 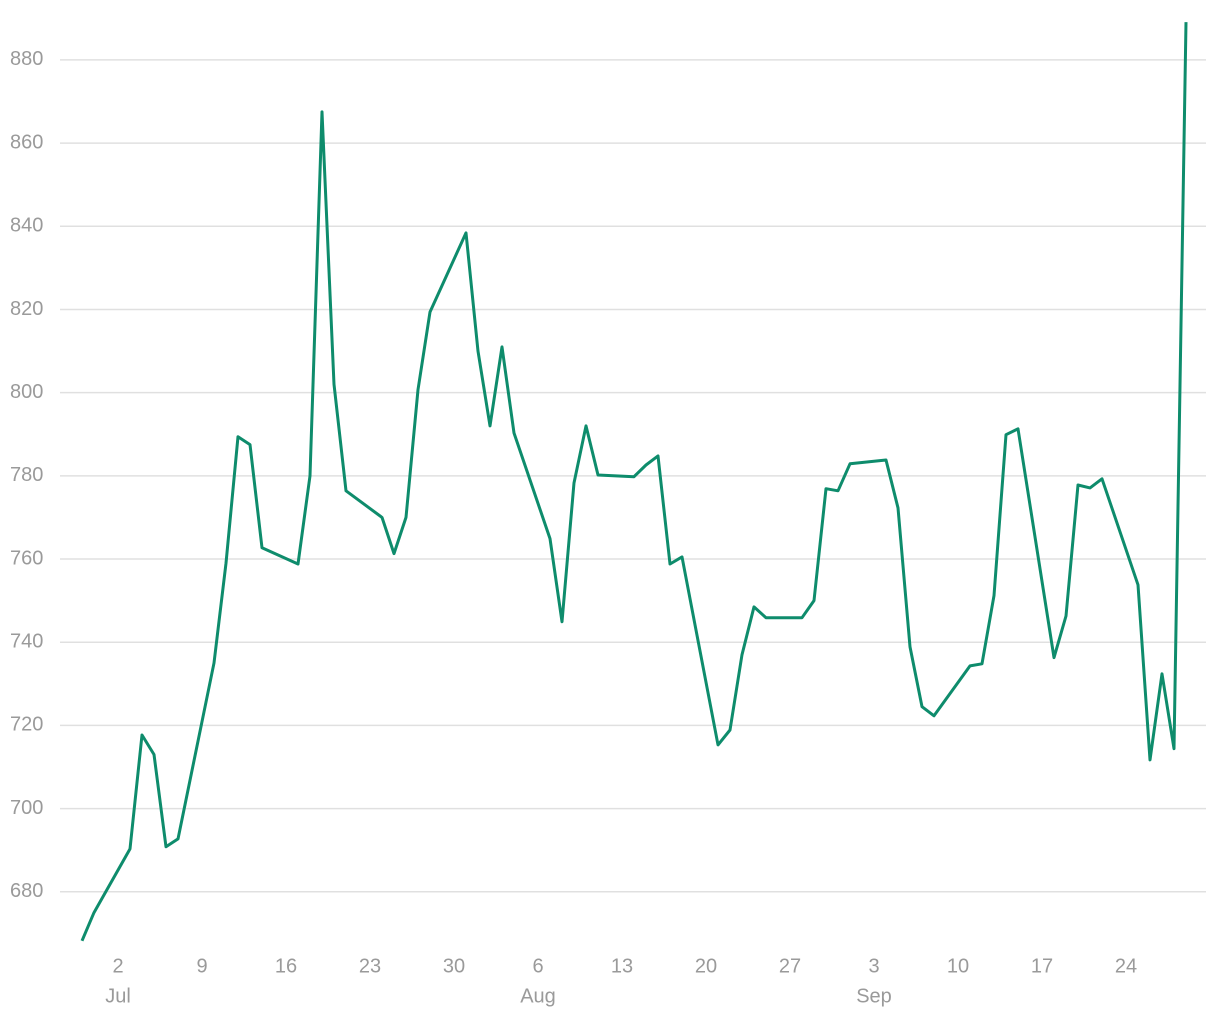 What do you see at coordinates (26, 392) in the screenshot?
I see `y-tick-label: 800` at bounding box center [26, 392].